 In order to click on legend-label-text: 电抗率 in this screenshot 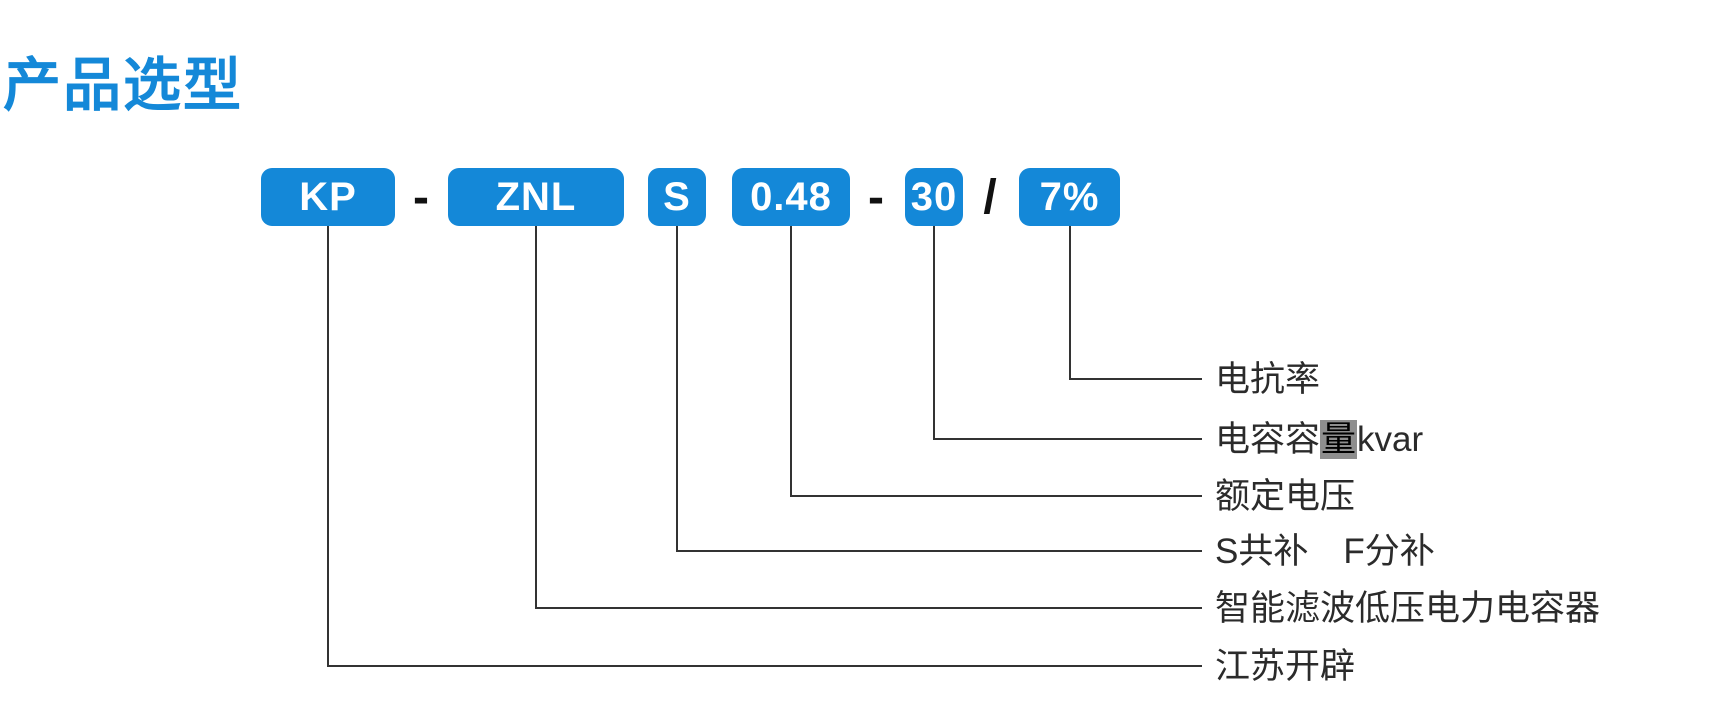, I will do `click(1268, 379)`.